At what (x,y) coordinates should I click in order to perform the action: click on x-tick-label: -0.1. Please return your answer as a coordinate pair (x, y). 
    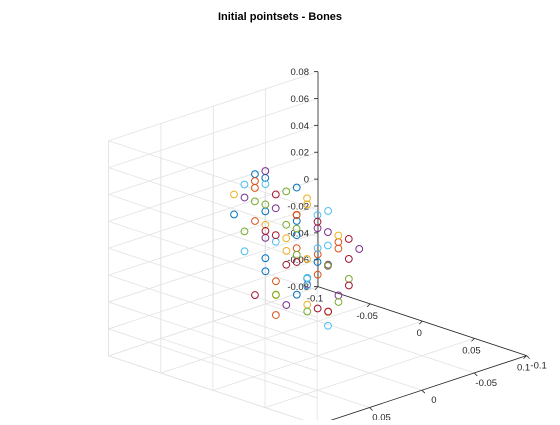
    Looking at the image, I should click on (315, 299).